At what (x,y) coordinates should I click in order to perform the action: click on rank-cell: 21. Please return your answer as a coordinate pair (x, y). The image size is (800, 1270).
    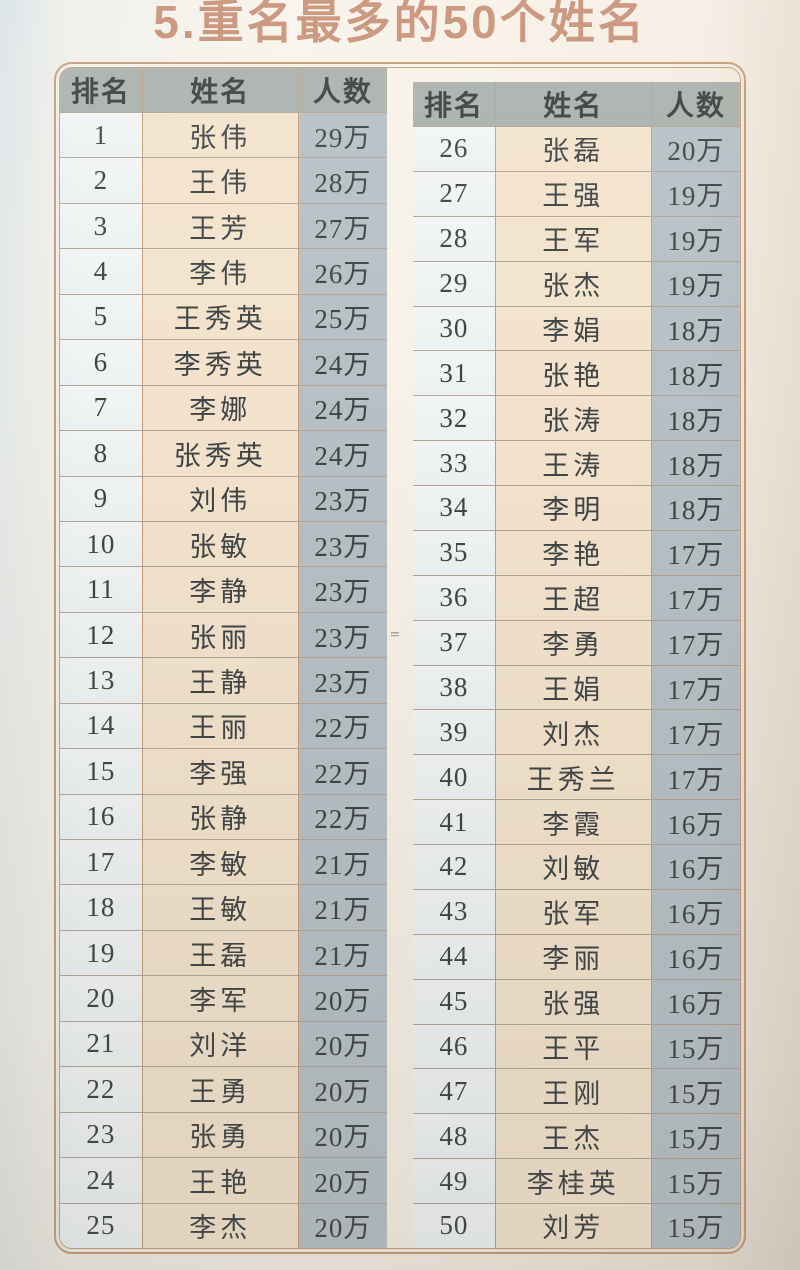
    Looking at the image, I should click on (101, 1044).